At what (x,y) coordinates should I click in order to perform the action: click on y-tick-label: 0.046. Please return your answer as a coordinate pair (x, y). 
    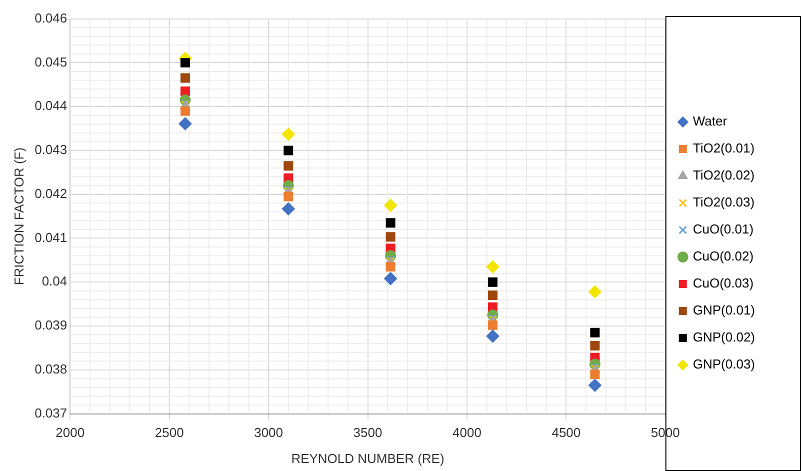
    Looking at the image, I should click on (51, 18).